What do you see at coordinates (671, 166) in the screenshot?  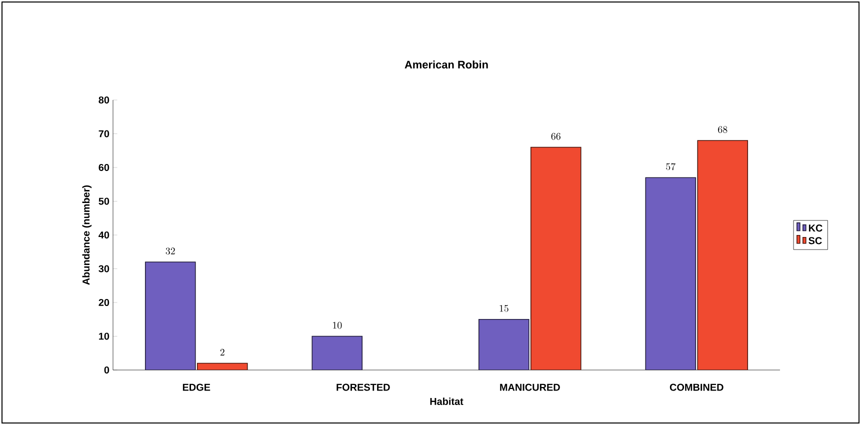 I see `data-label: 57` at bounding box center [671, 166].